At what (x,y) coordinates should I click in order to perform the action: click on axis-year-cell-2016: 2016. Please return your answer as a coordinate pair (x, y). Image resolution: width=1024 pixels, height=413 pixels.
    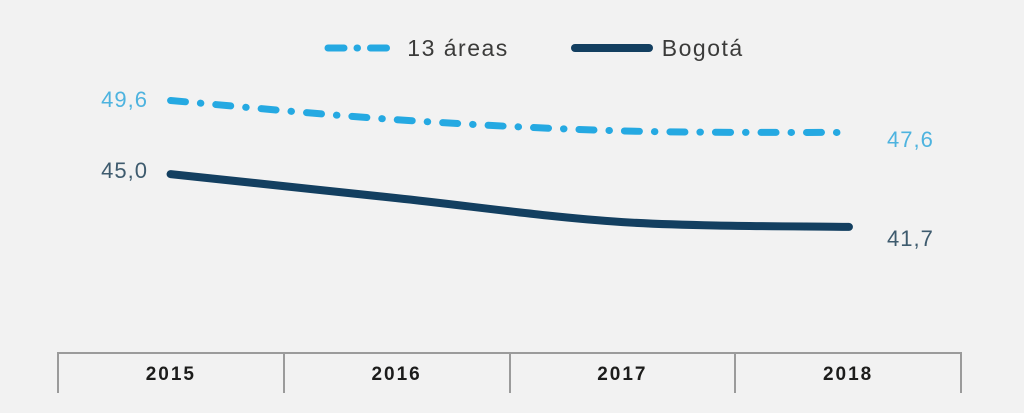
    Looking at the image, I should click on (395, 373).